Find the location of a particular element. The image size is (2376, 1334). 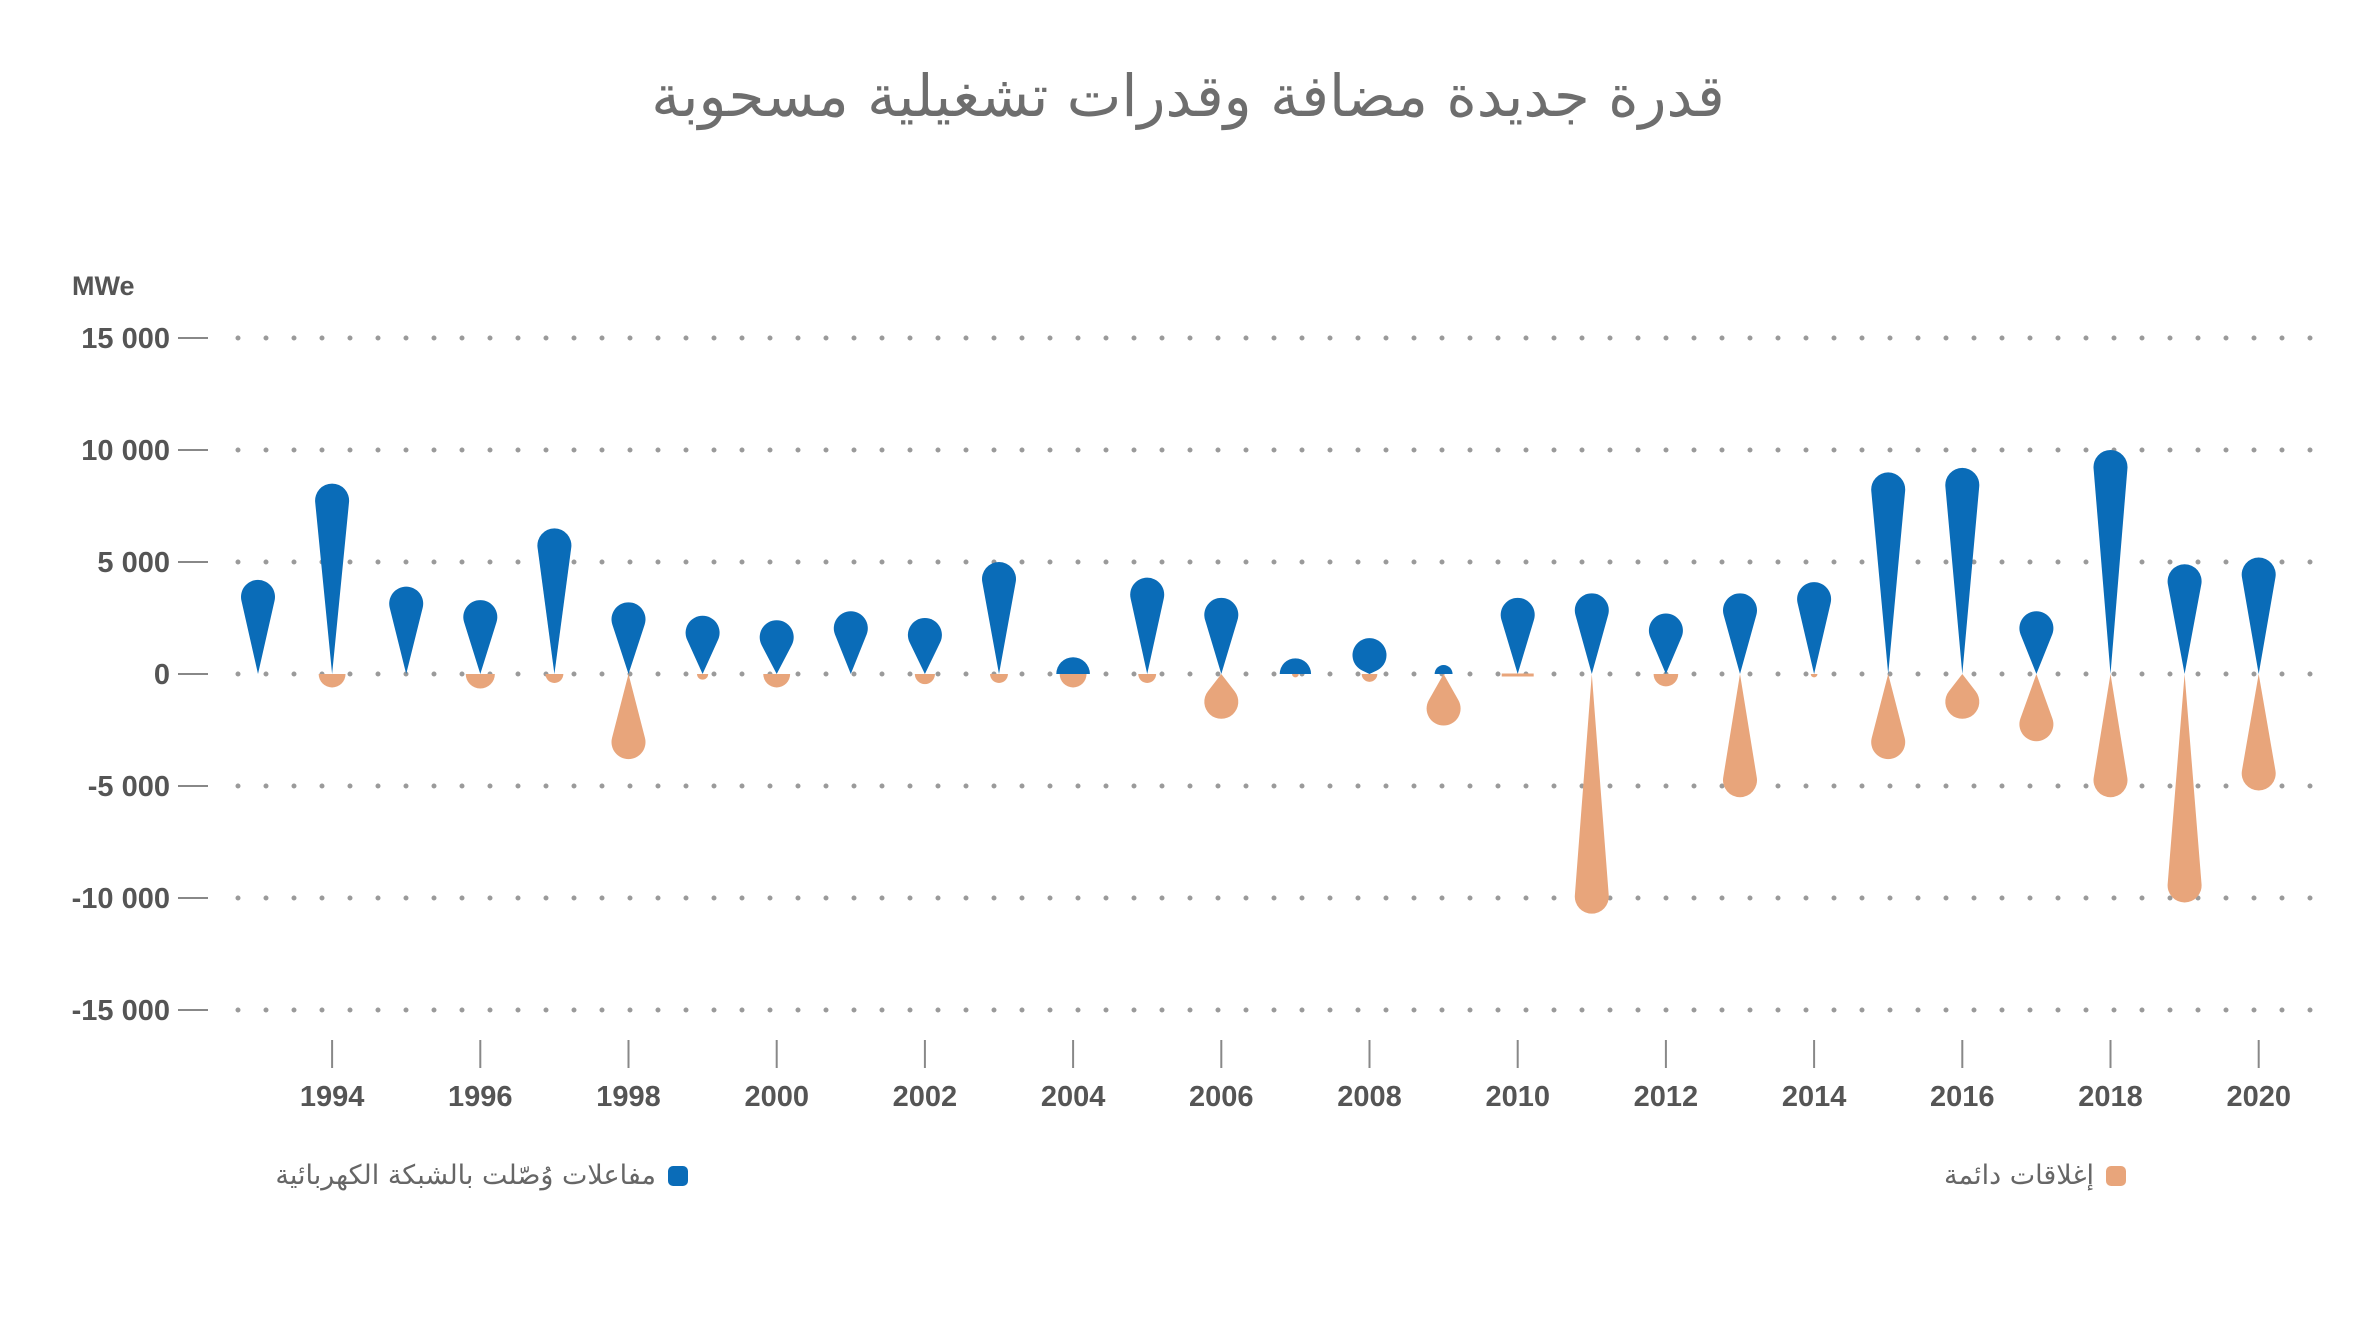

x-tick-label: 1998 is located at coordinates (628, 1097).